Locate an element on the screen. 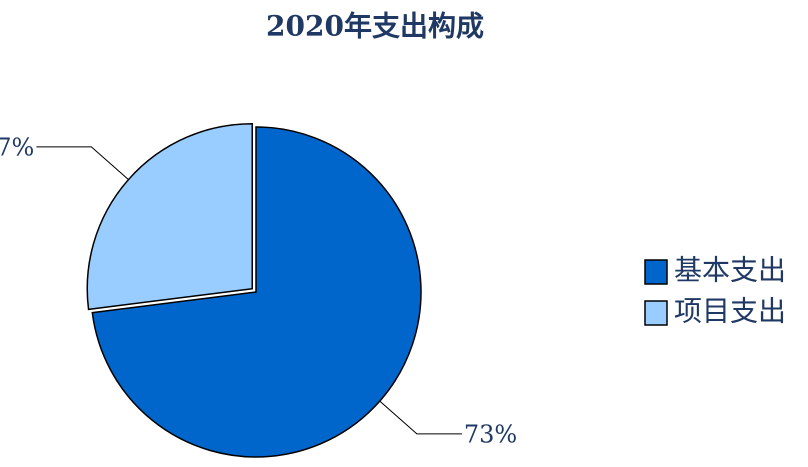 The width and height of the screenshot is (808, 467). data-label: 73% is located at coordinates (490, 434).